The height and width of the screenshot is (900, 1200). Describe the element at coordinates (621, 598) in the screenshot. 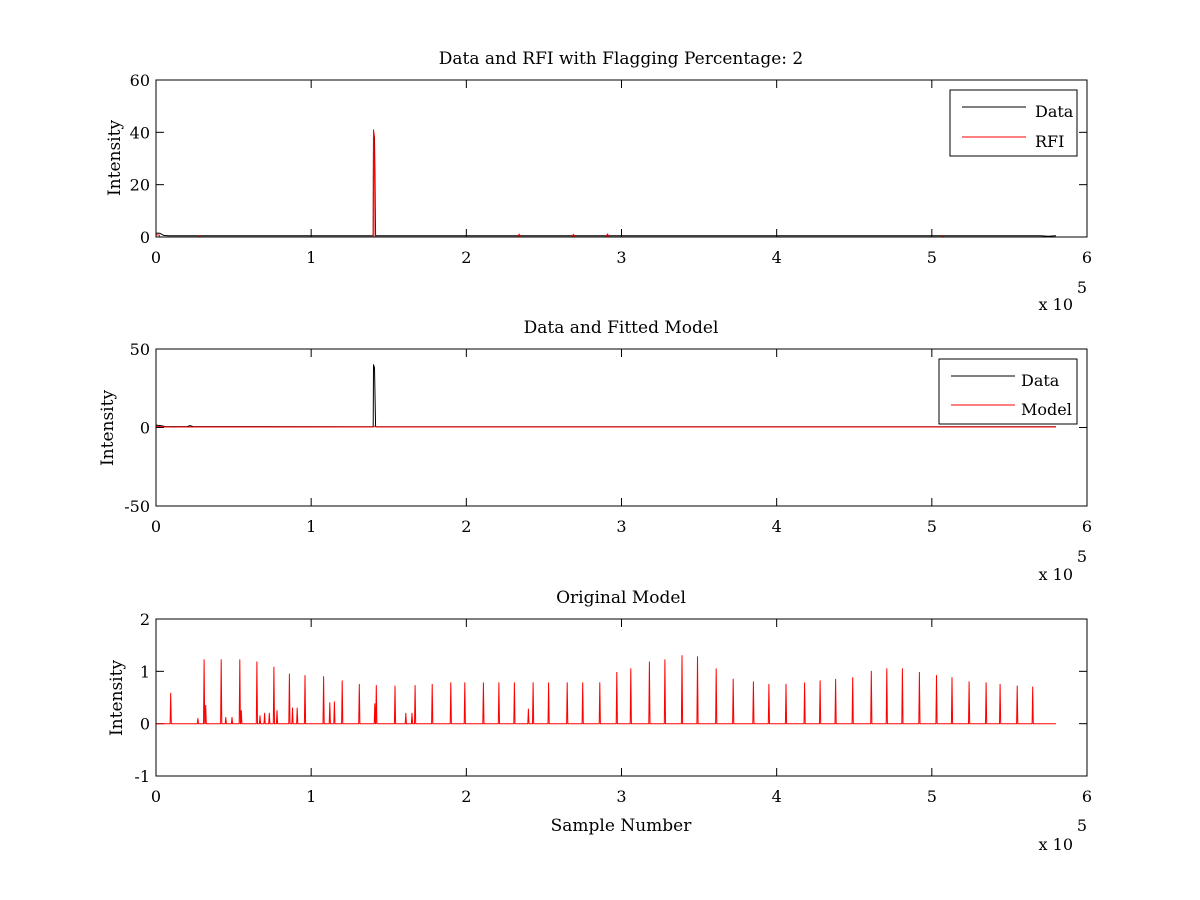

I see `panel-title: Original Model` at that location.